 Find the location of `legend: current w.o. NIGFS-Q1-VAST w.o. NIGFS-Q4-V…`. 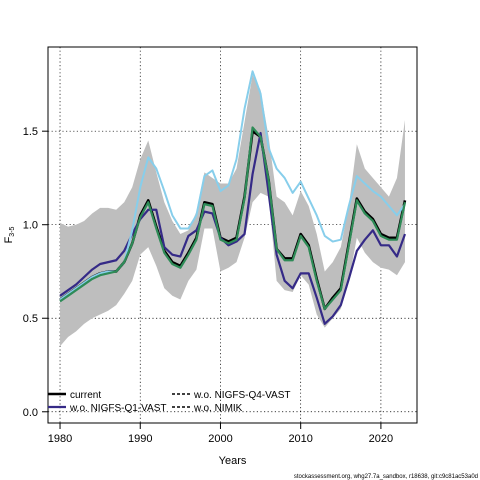

legend: current w.o. NIGFS-Q1-VAST w.o. NIGFS-Q4-V… is located at coordinates (169, 402).